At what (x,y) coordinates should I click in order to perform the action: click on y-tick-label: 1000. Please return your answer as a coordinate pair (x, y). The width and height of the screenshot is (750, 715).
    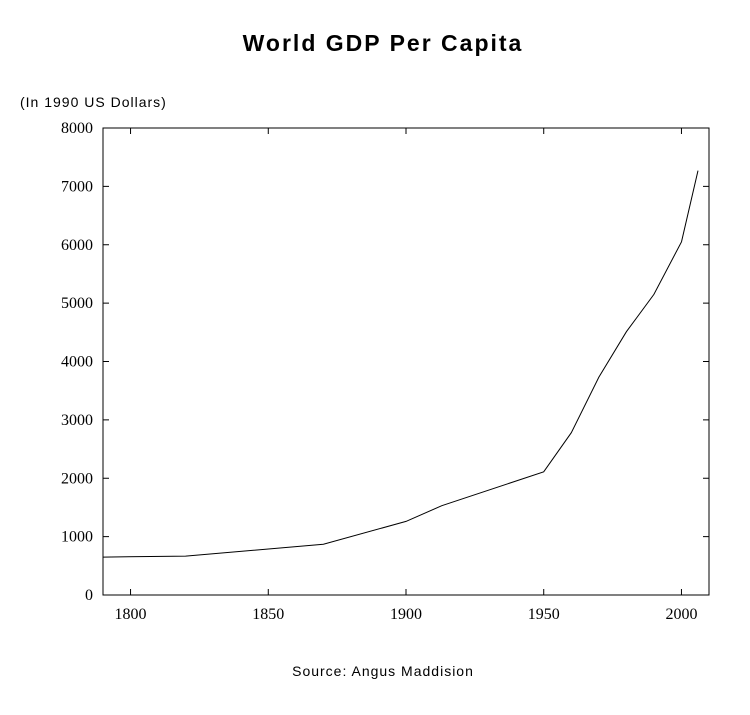
    Looking at the image, I should click on (77, 537).